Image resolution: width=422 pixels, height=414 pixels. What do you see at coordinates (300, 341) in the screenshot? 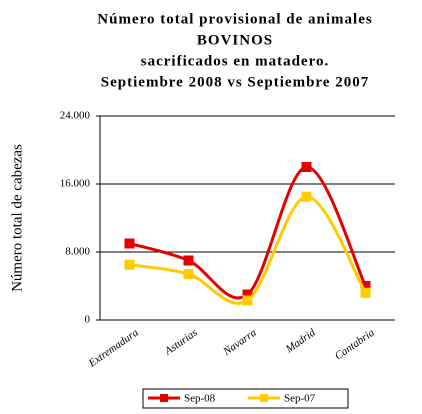
I see `x-tick-label: Madrid` at bounding box center [300, 341].